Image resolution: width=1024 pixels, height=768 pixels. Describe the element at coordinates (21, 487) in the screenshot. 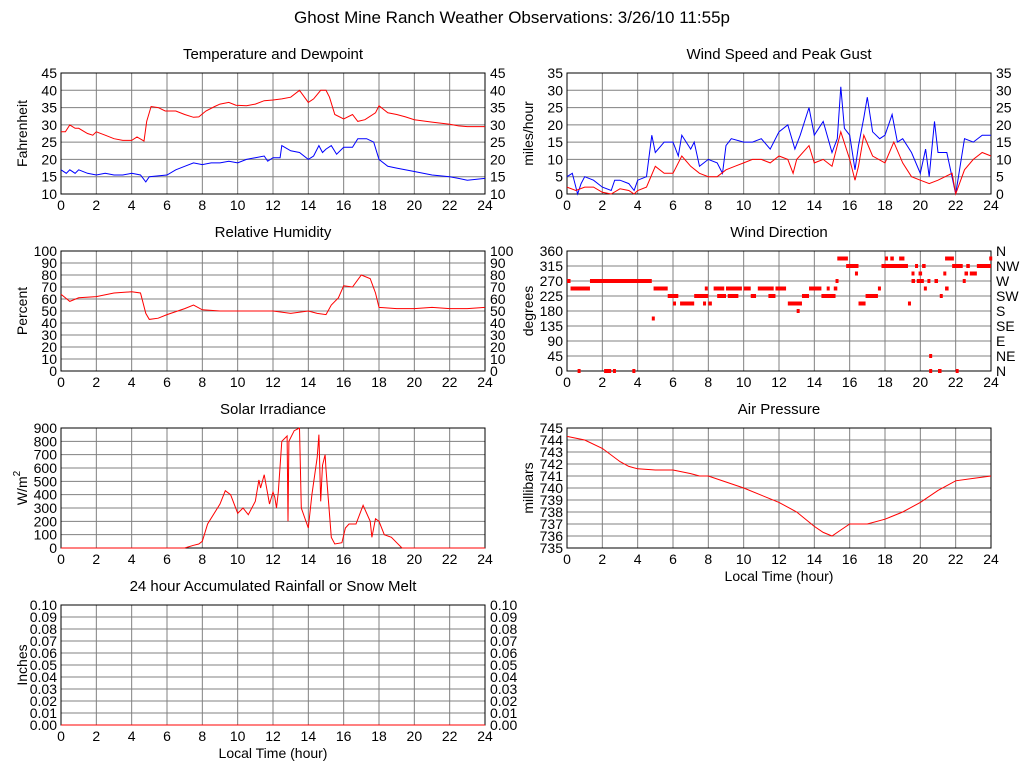

I see `y-axis-label: W/m2` at that location.